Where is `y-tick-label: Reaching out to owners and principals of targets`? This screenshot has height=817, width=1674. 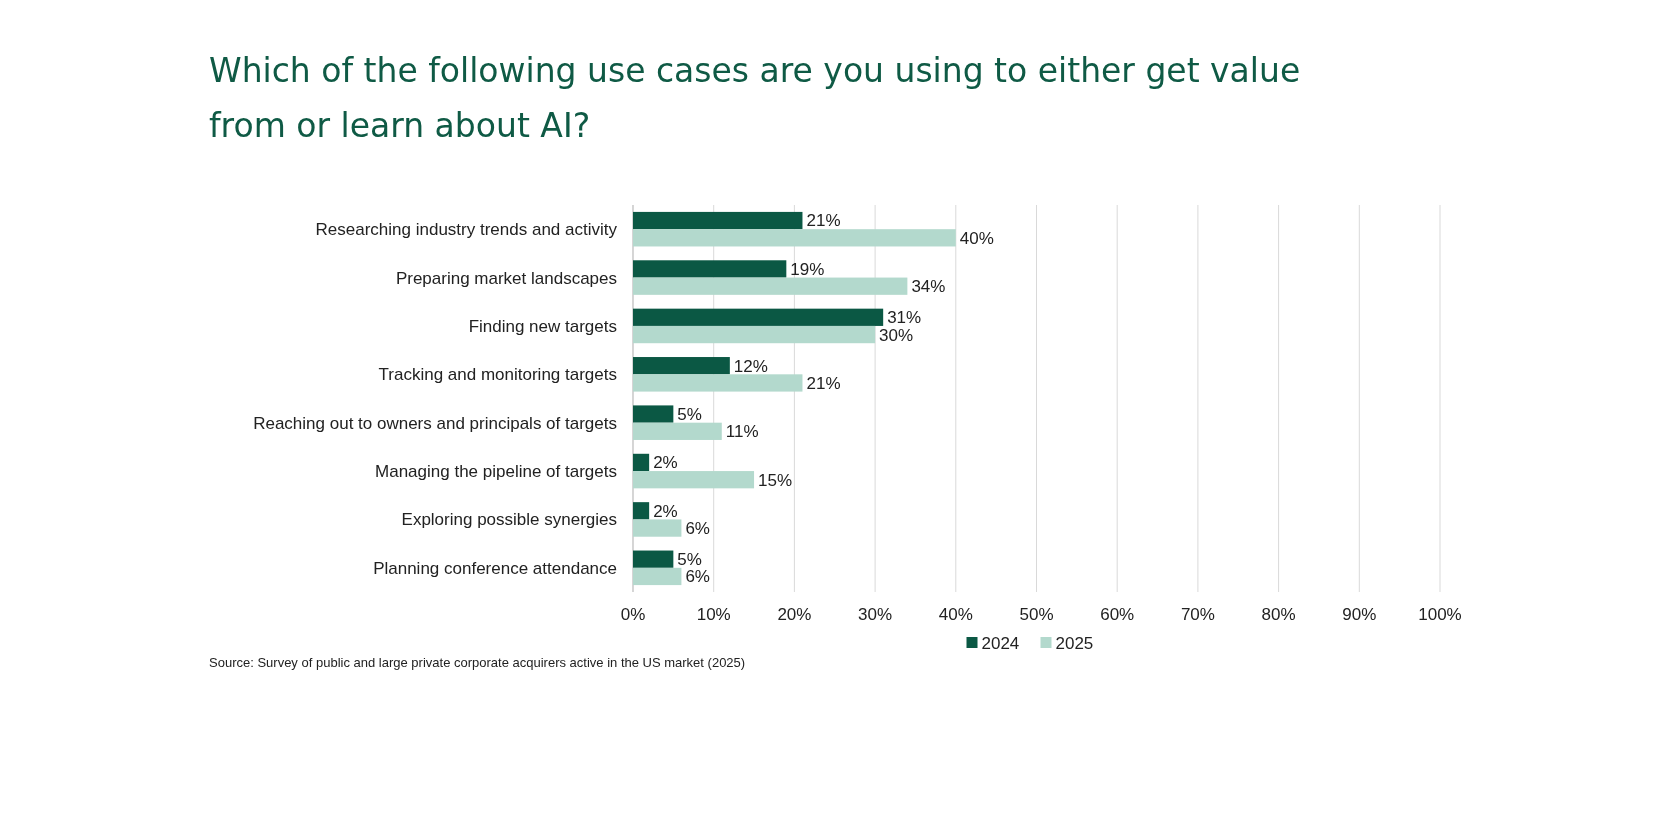 y-tick-label: Reaching out to owners and principals of targets is located at coordinates (435, 423).